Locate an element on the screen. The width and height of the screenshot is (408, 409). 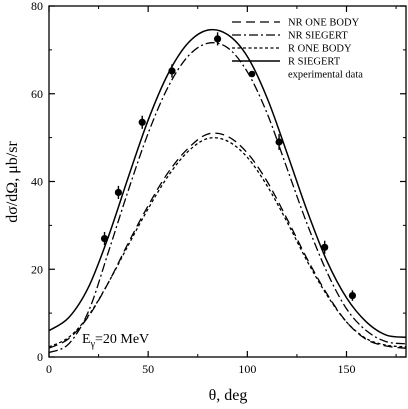
y-tick-label: 0 is located at coordinates (40, 357).